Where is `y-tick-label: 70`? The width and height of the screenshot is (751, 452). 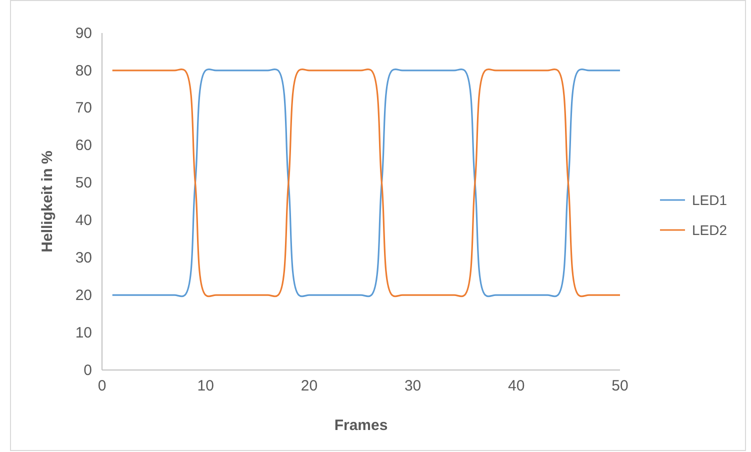
y-tick-label: 70 is located at coordinates (83, 108).